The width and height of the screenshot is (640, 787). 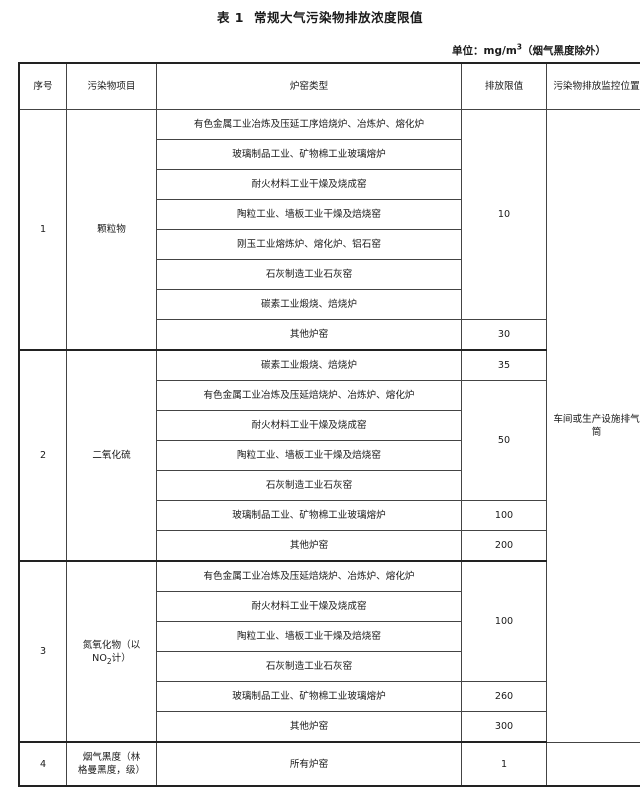 What do you see at coordinates (504, 727) in the screenshot?
I see `cell-emission-limit: 300` at bounding box center [504, 727].